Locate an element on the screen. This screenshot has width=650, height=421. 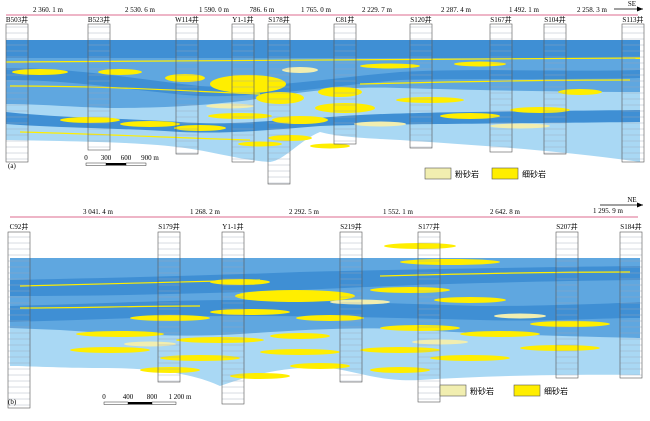
well-s120: S120井 is located at coordinates (421, 82).